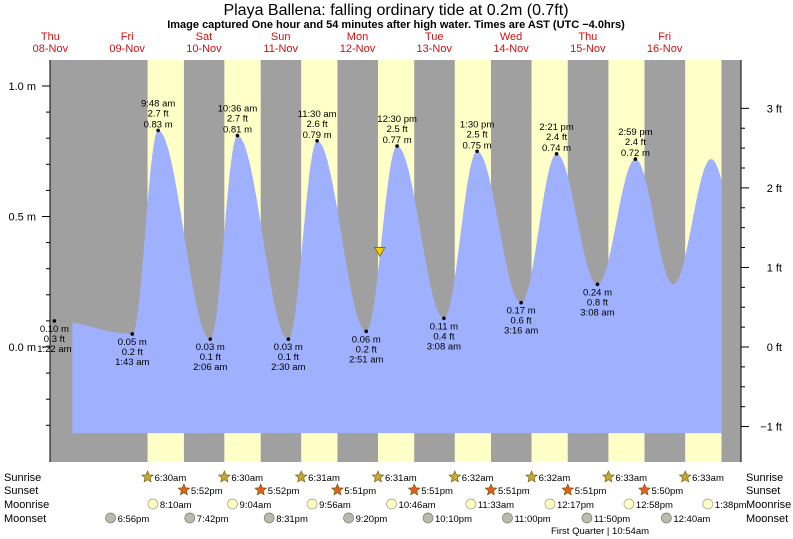 The image size is (793, 539). I want to click on high-tide-time: 1:30 pm, so click(477, 124).